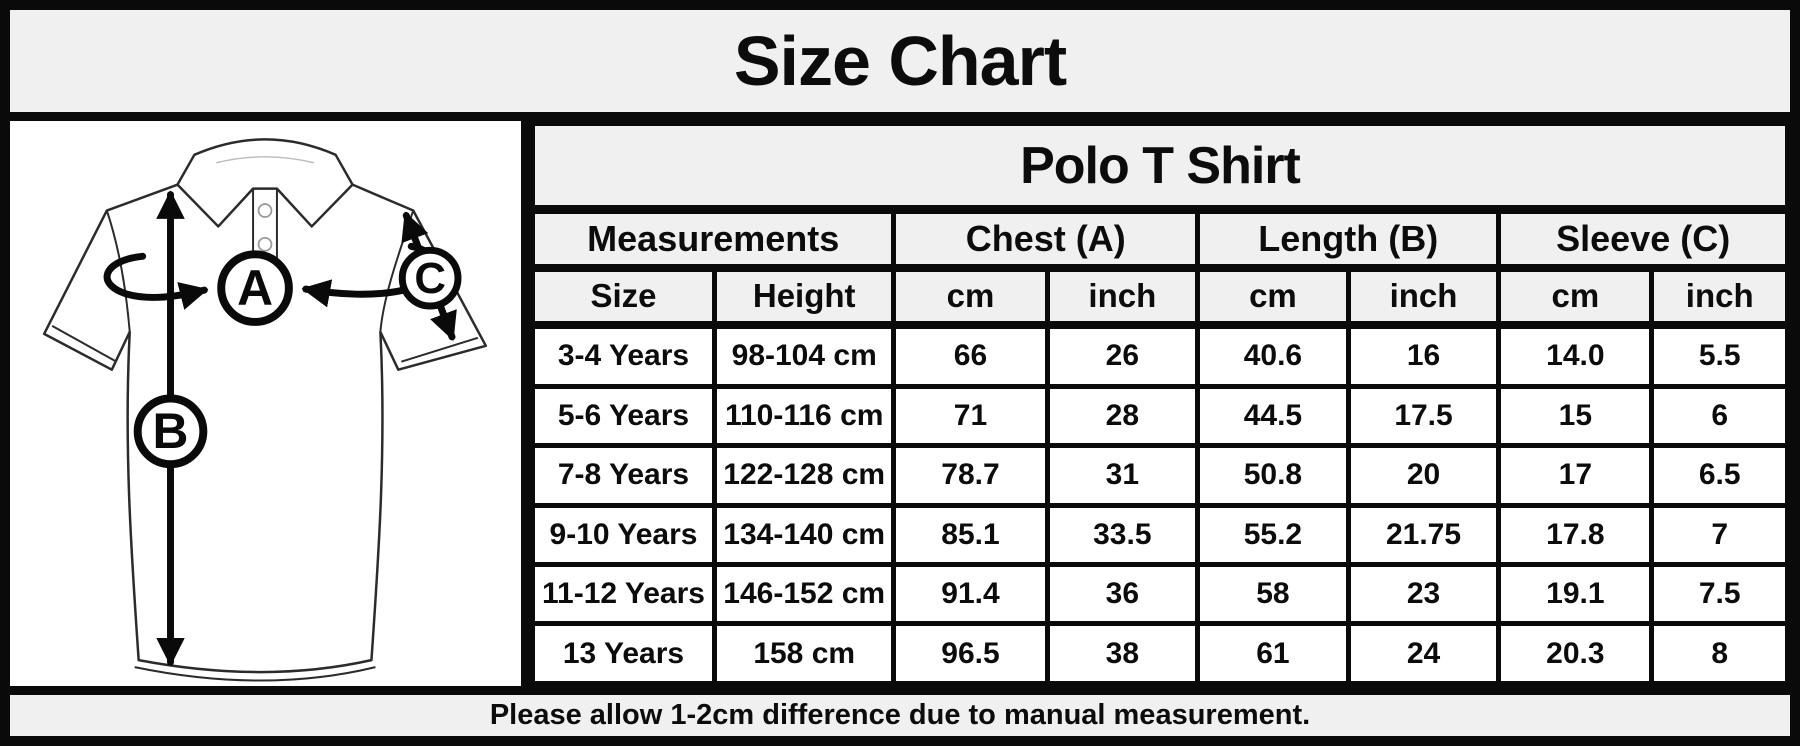 This screenshot has width=1800, height=746. I want to click on product-header-row: Polo T Shirt, so click(1160, 167).